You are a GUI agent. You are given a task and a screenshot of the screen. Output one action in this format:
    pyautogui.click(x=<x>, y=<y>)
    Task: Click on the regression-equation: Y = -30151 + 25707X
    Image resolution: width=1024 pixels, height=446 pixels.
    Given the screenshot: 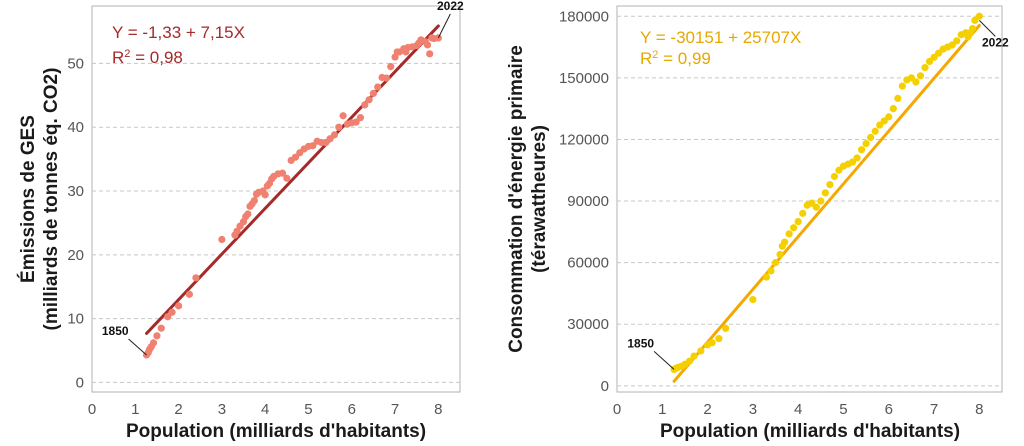 What is the action you would take?
    pyautogui.click(x=720, y=37)
    